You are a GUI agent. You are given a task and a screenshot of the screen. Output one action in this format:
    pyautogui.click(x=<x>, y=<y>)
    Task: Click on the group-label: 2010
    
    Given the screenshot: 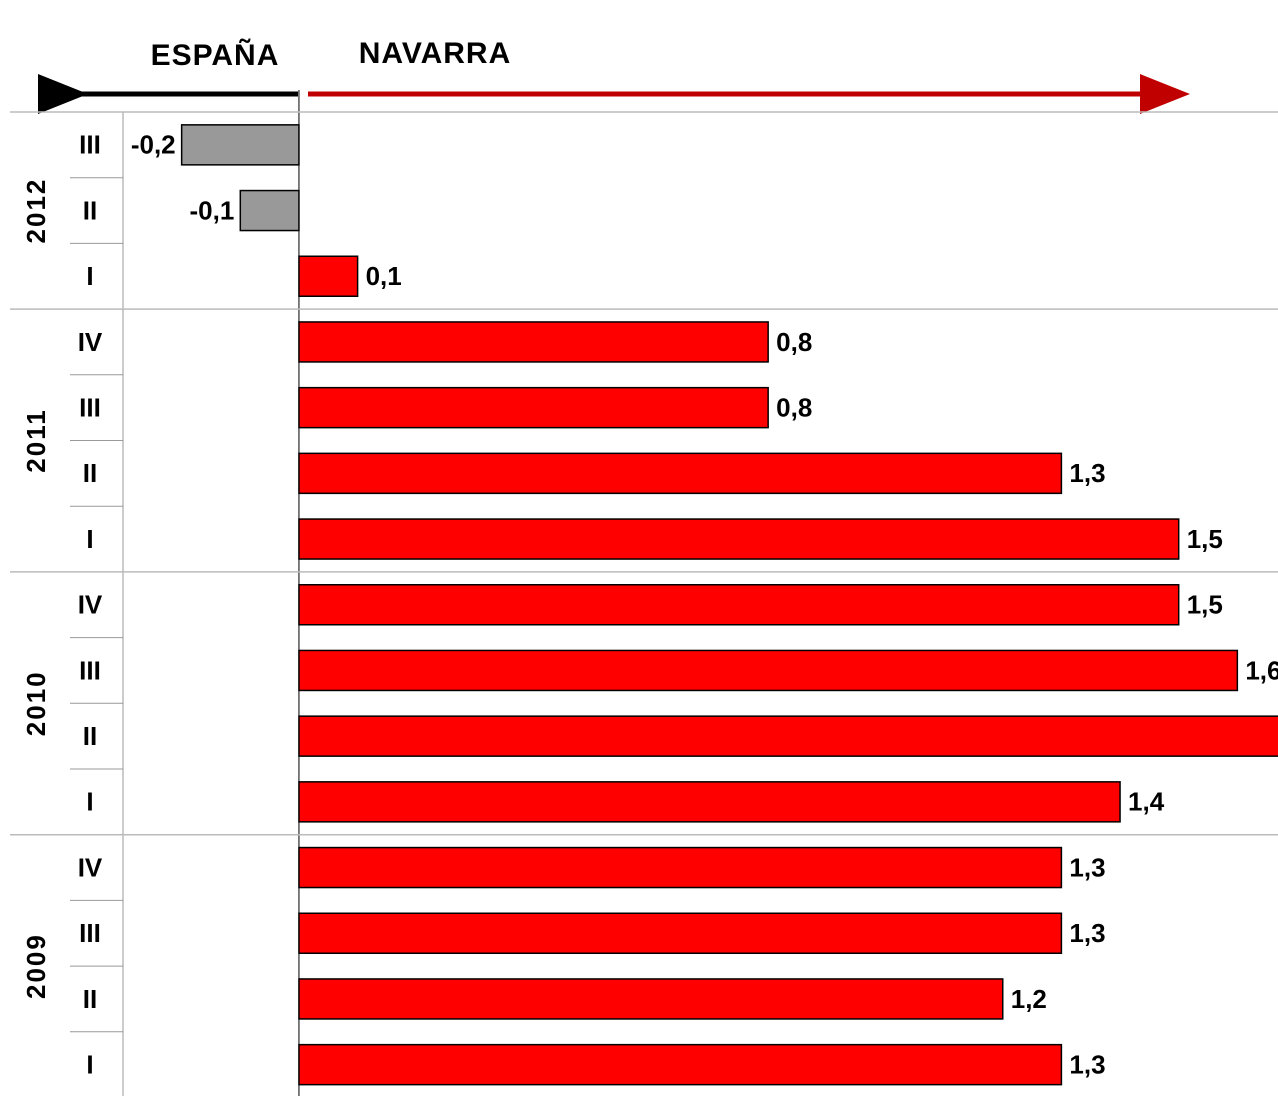 What is the action you would take?
    pyautogui.click(x=36, y=703)
    